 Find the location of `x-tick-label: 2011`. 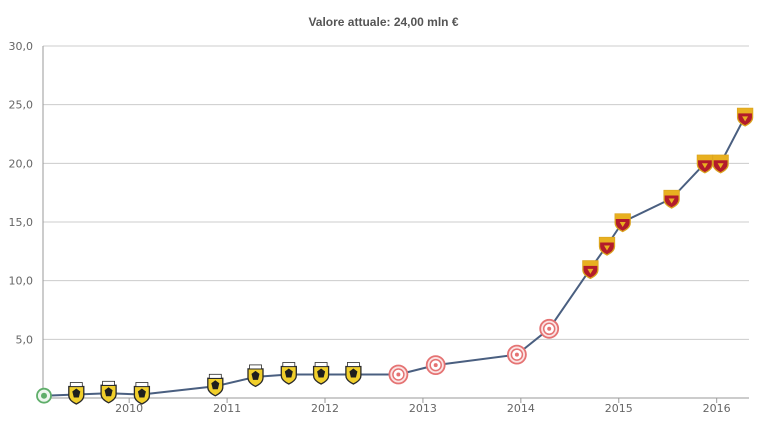

x-tick-label: 2011 is located at coordinates (227, 408).